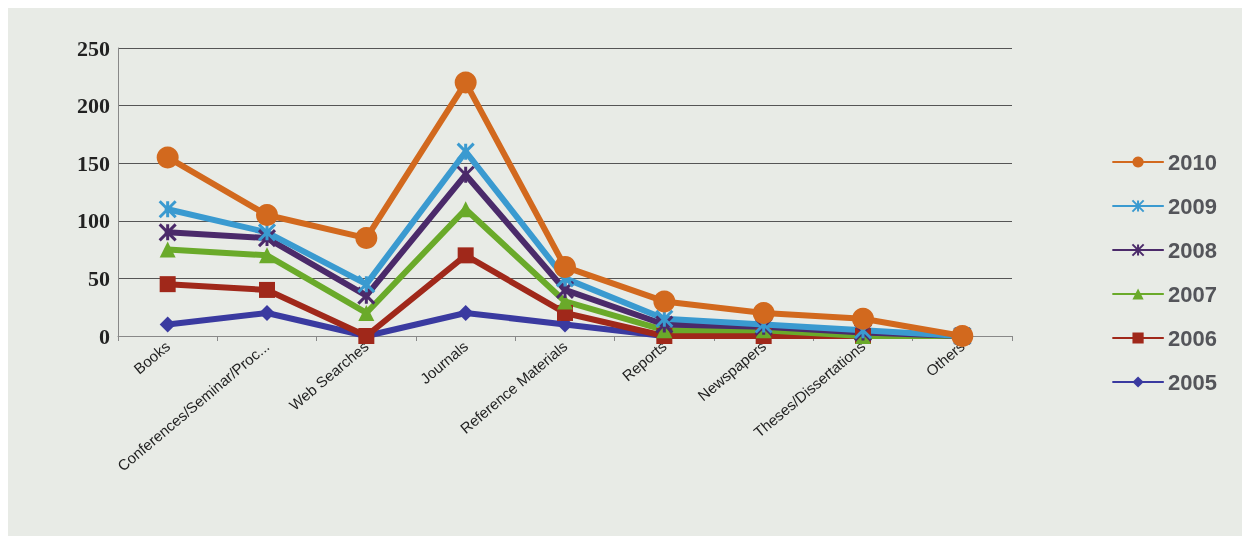 The image size is (1250, 544). What do you see at coordinates (99, 278) in the screenshot?
I see `y-tick-label: 50` at bounding box center [99, 278].